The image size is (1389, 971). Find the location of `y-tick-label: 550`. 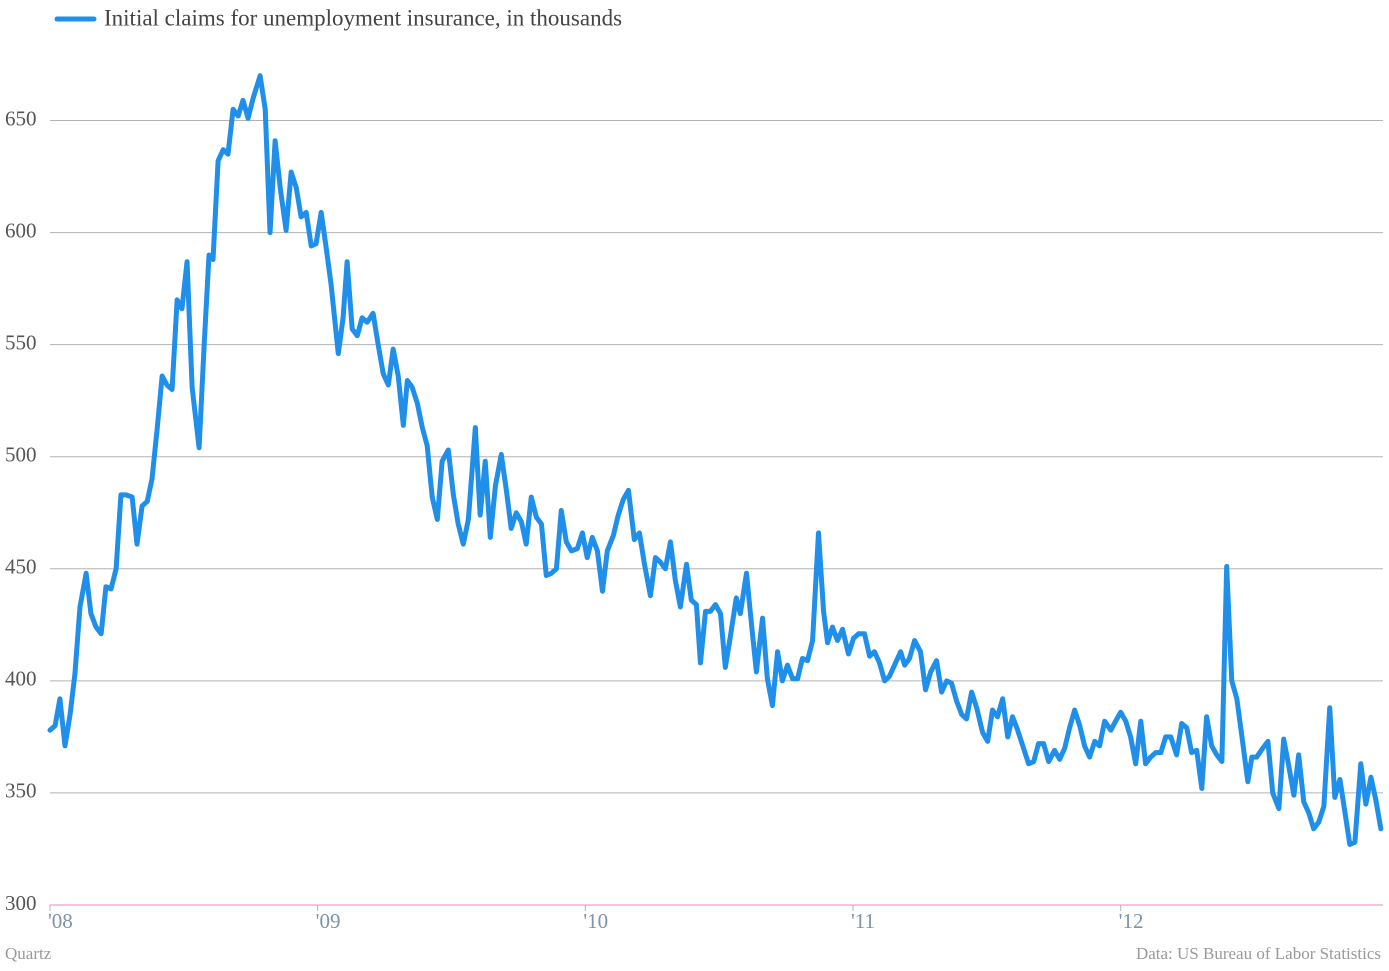

y-tick-label: 550 is located at coordinates (21, 342).